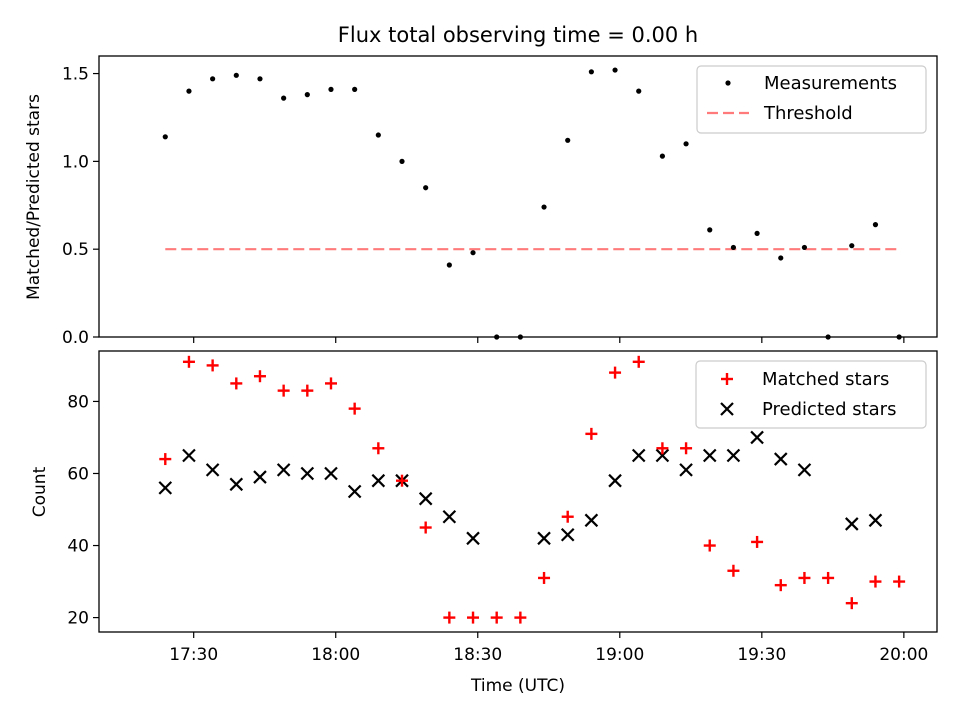 Image resolution: width=960 pixels, height=720 pixels. What do you see at coordinates (517, 686) in the screenshot?
I see `x-axis-label: Time (UTC)` at bounding box center [517, 686].